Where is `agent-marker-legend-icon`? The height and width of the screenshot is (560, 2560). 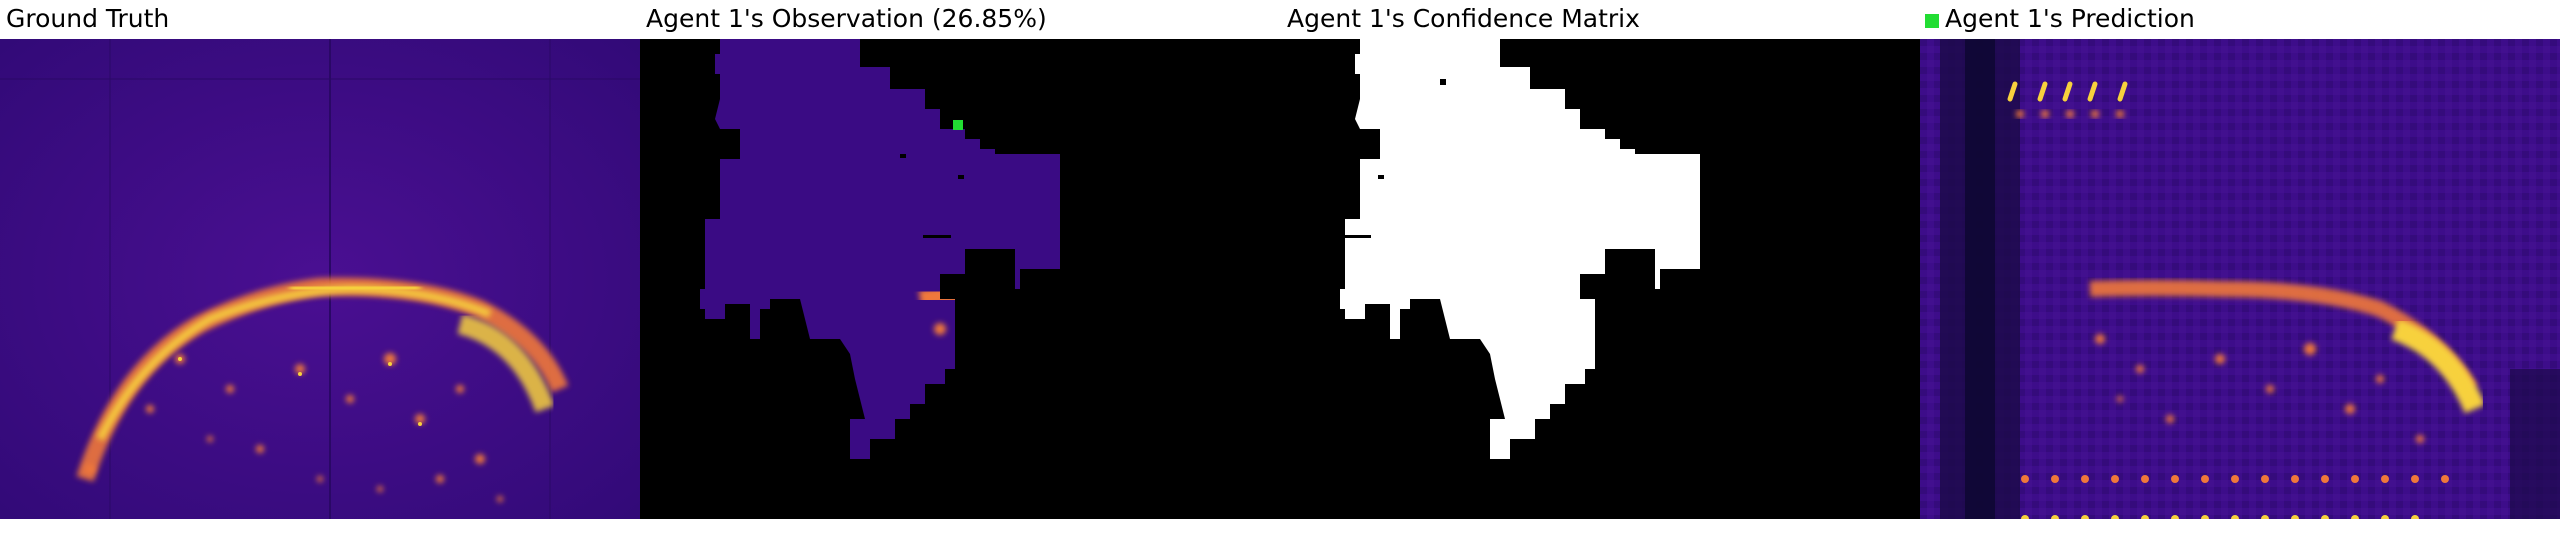 agent-marker-legend-icon is located at coordinates (1932, 21).